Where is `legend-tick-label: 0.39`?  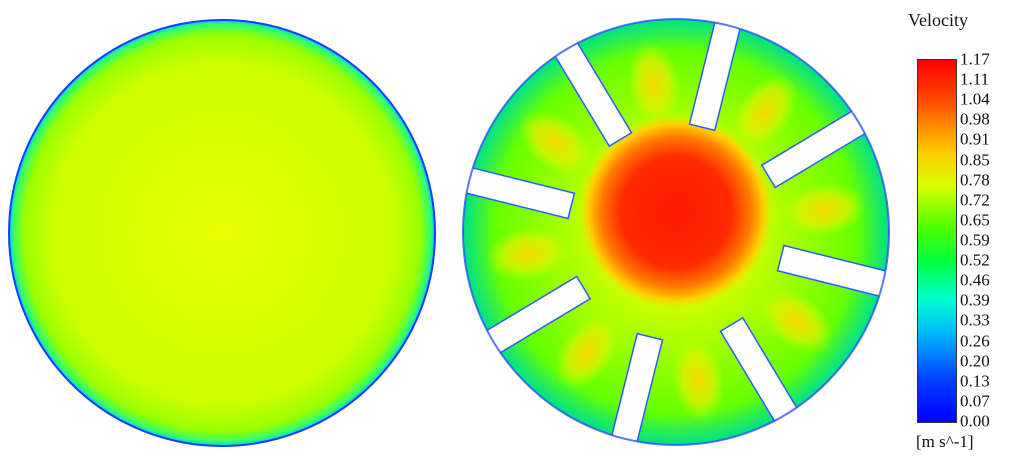
legend-tick-label: 0.39 is located at coordinates (975, 300).